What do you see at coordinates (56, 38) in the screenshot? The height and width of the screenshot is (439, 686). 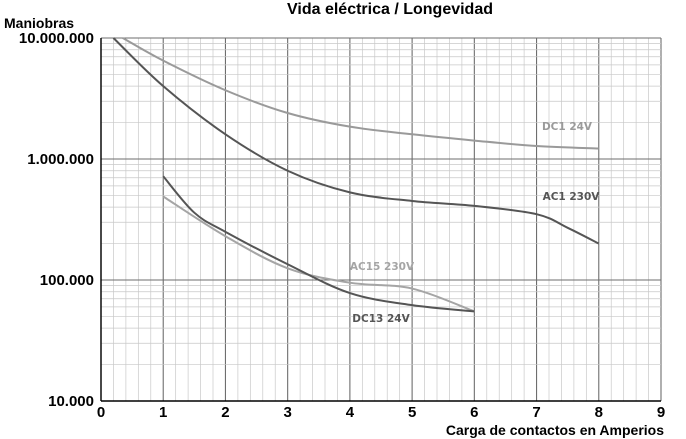 I see `y-tick-label: 10.000.000` at bounding box center [56, 38].